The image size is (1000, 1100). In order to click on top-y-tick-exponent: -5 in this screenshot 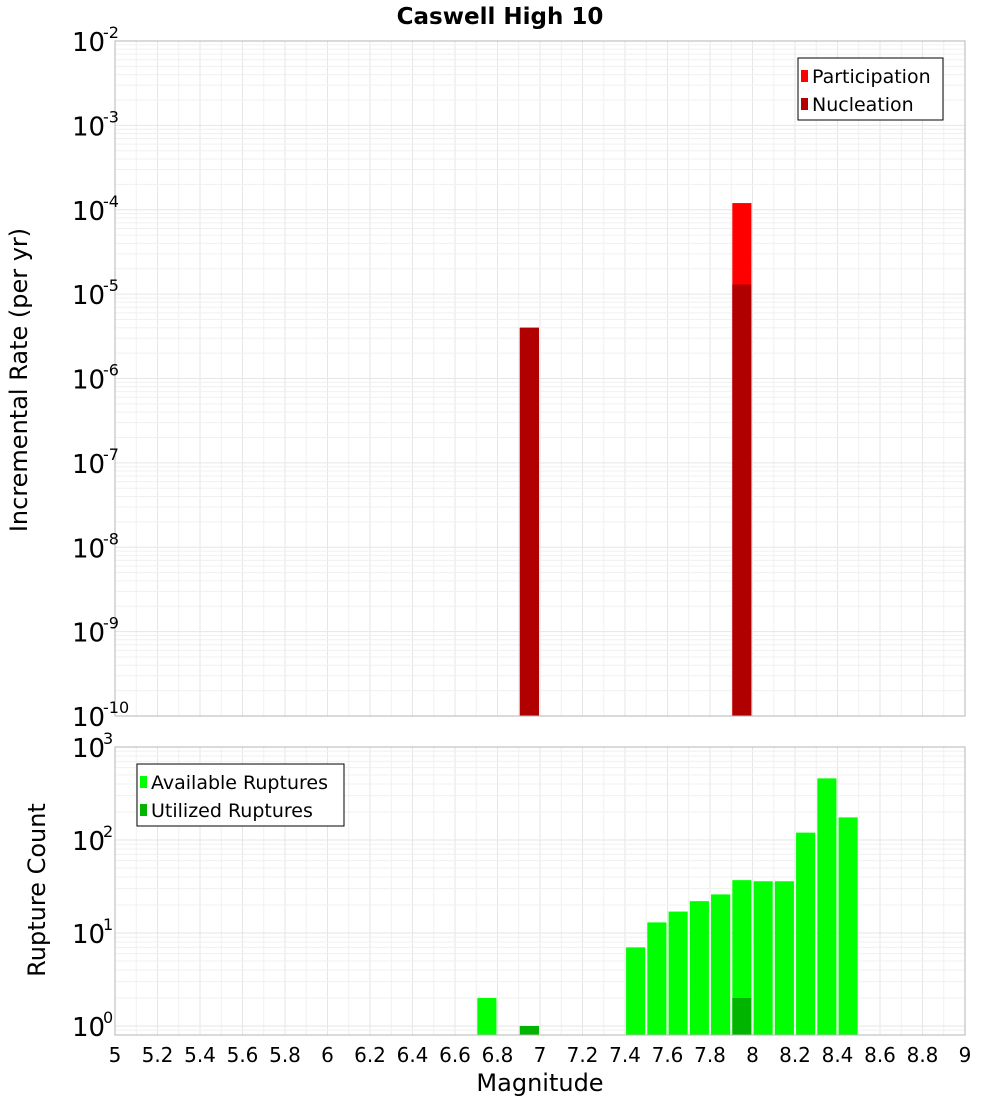, I will do `click(111, 285)`.